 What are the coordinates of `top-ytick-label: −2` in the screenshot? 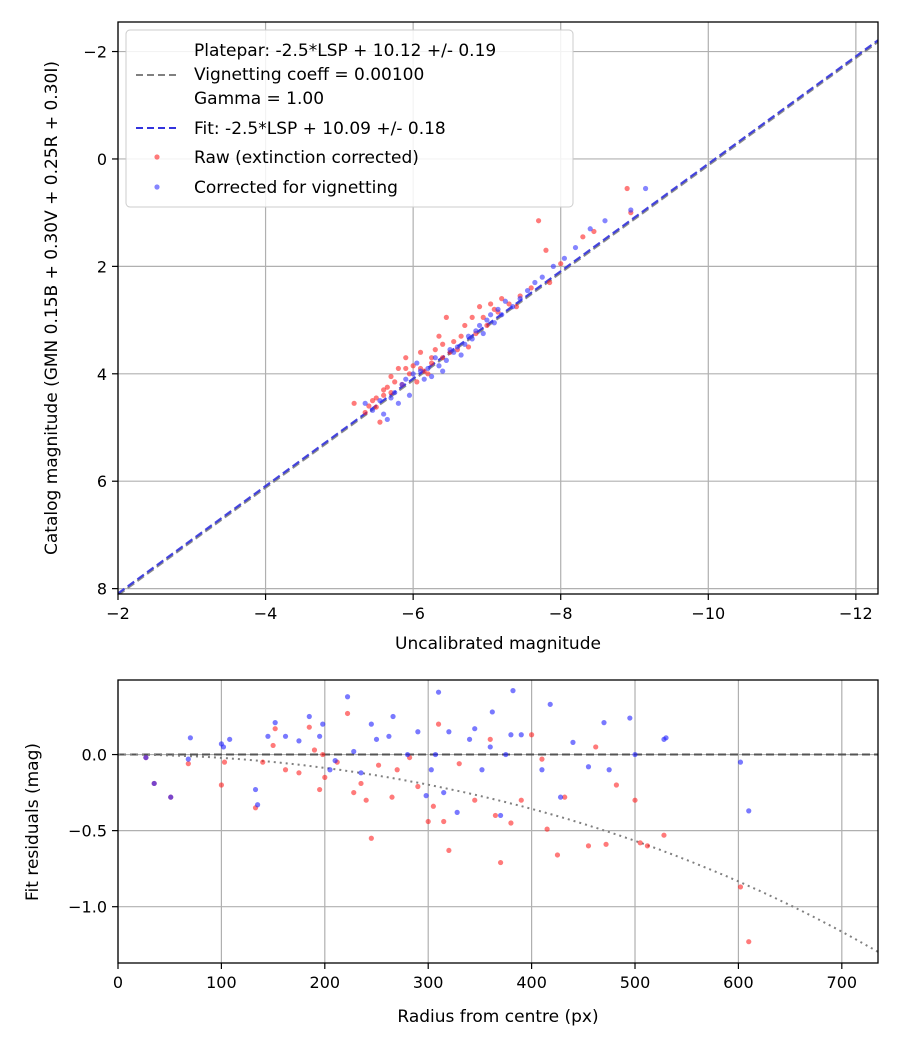 It's located at (95, 52).